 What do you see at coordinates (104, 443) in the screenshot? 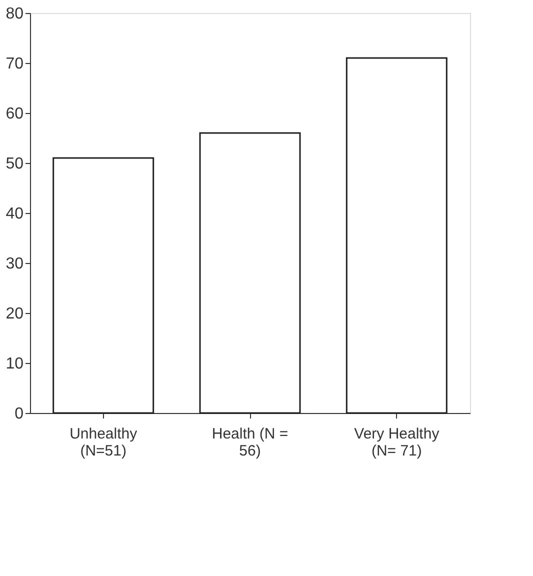
I see `x-tick-label: Unhealthy (N=51)` at bounding box center [104, 443].